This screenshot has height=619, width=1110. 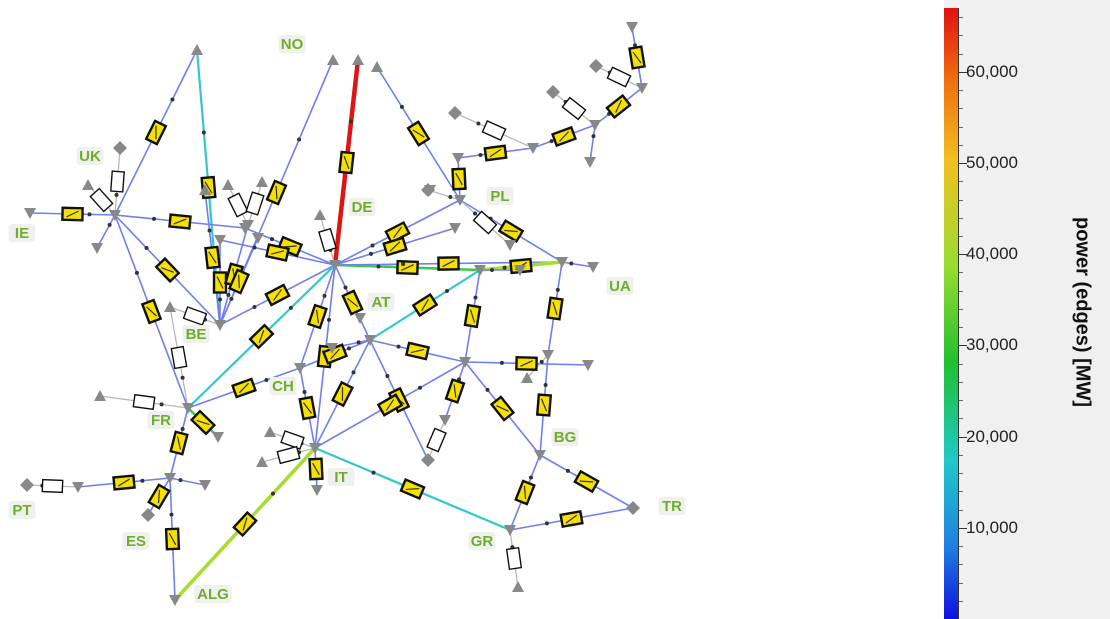 I want to click on colorbar-title: power (edges) [MW], so click(x=1082, y=312).